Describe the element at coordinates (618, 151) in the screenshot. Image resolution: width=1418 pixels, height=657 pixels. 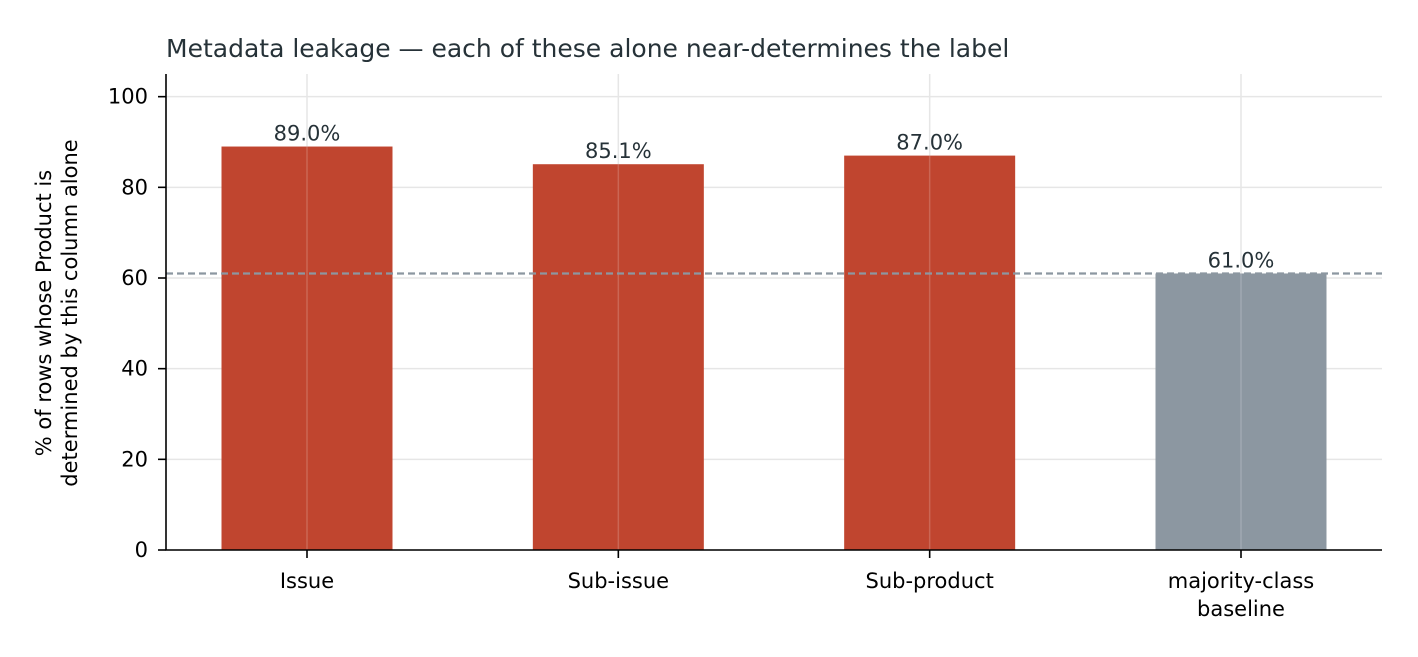
I see `data-label: 85.1%` at that location.